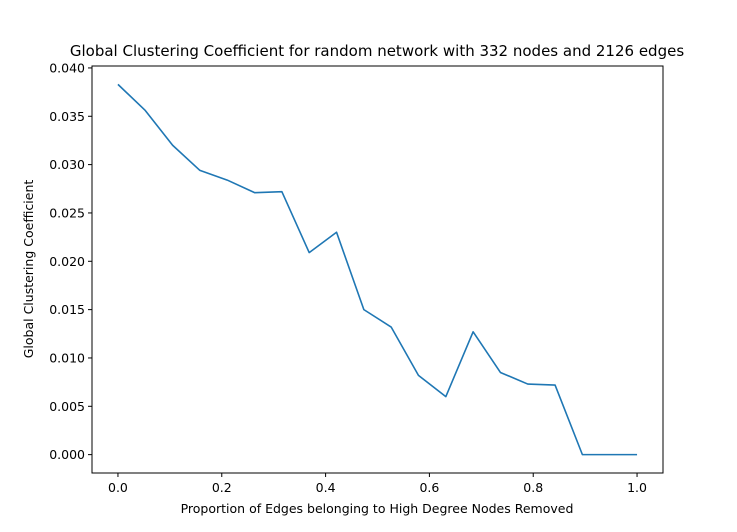  Describe the element at coordinates (67, 67) in the screenshot. I see `y-tick-label: 0.040` at that location.